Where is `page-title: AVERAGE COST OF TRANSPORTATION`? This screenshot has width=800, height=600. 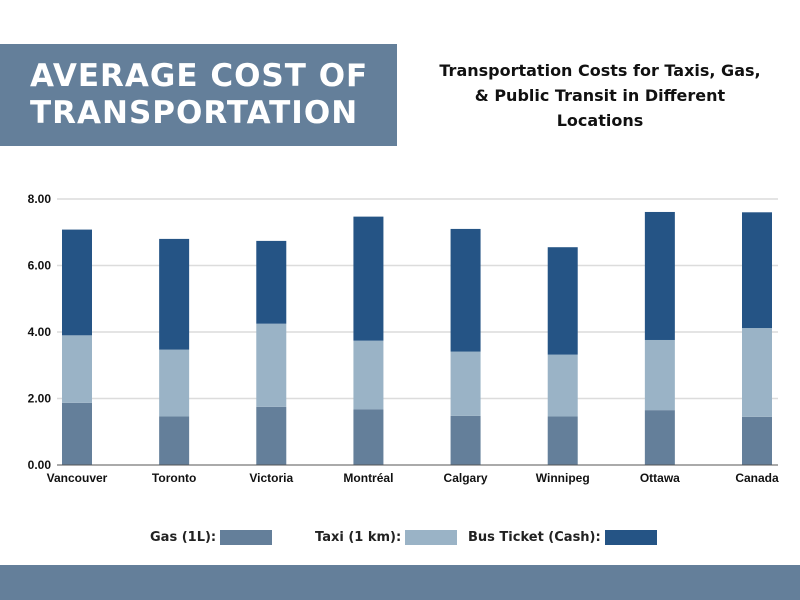 page-title: AVERAGE COST OF TRANSPORTATION is located at coordinates (199, 94).